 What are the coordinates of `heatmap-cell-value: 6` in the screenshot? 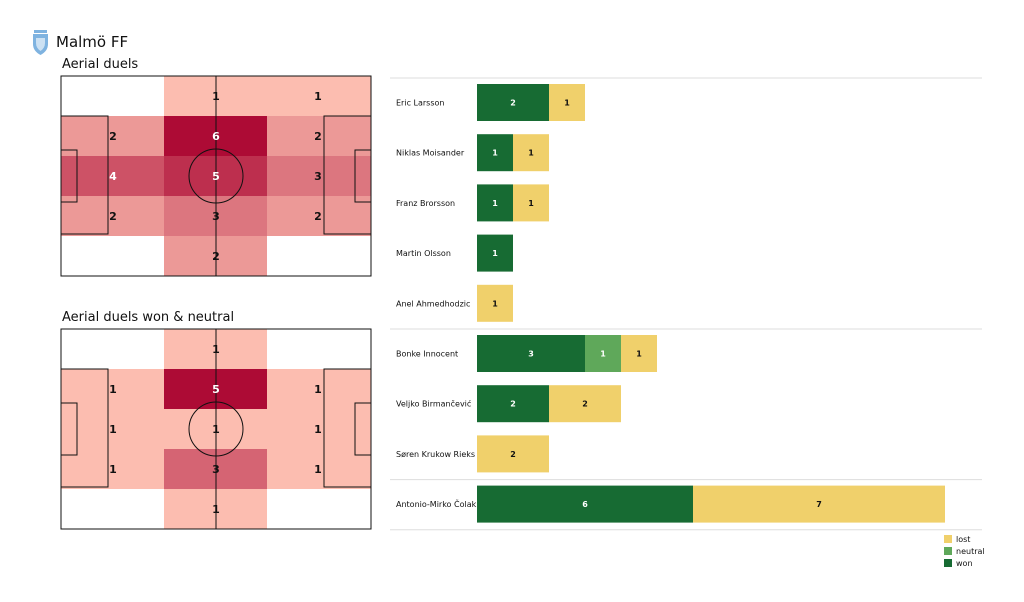 It's located at (216, 136).